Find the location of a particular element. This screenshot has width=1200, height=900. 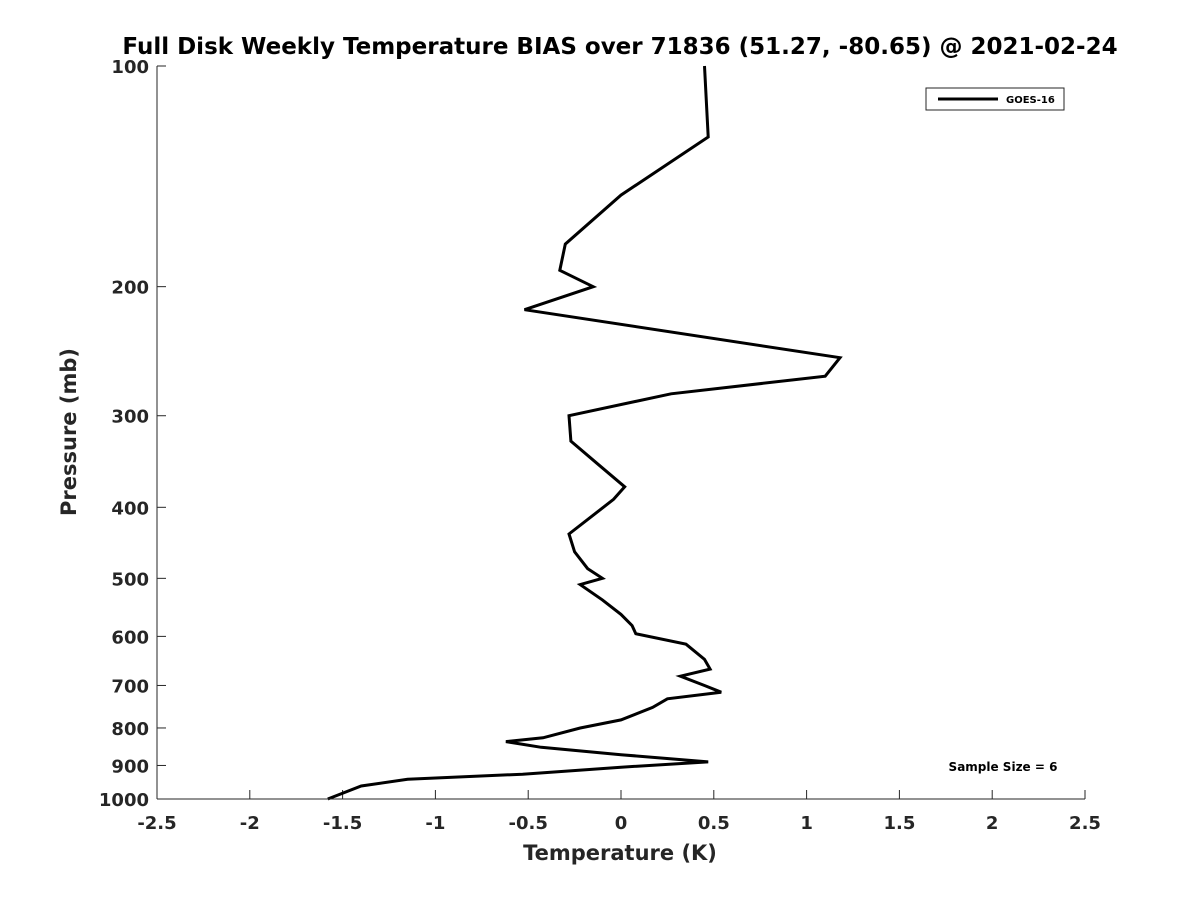

x-tick-label: -1 is located at coordinates (435, 823).